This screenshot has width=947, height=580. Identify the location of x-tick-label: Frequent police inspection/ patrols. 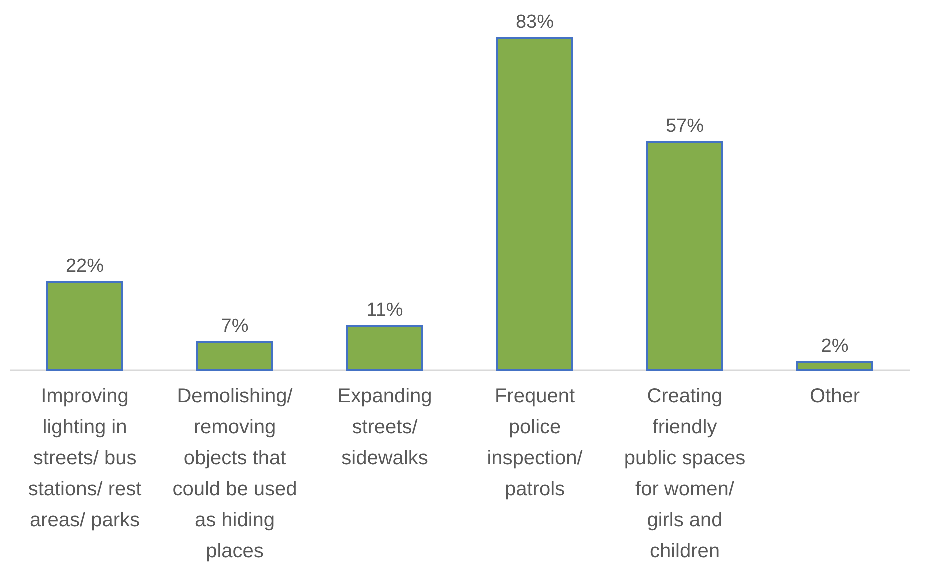
(535, 443).